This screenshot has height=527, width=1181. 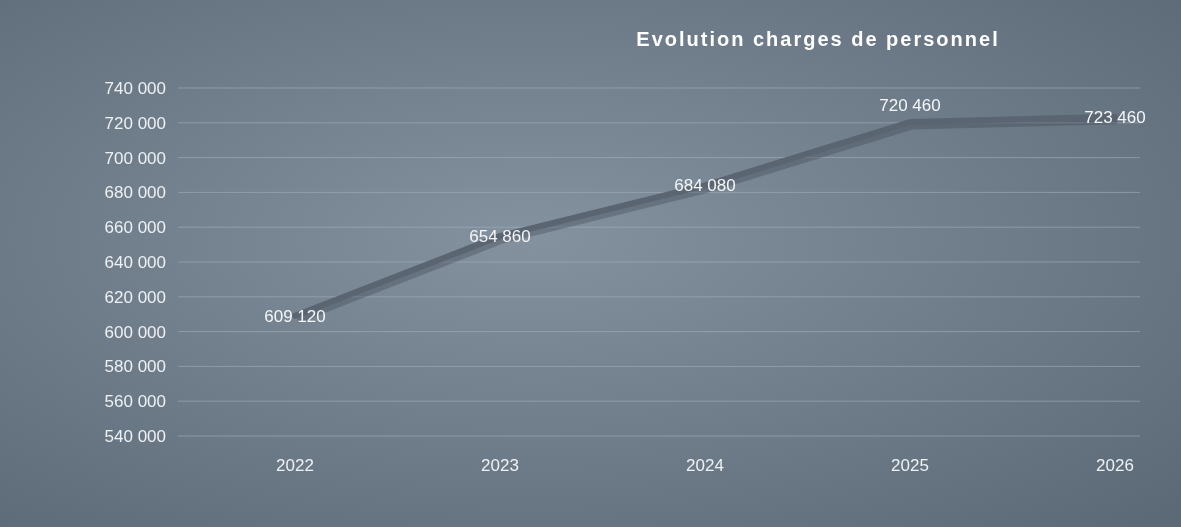 I want to click on y-tick-label: 560 000, so click(x=135, y=402).